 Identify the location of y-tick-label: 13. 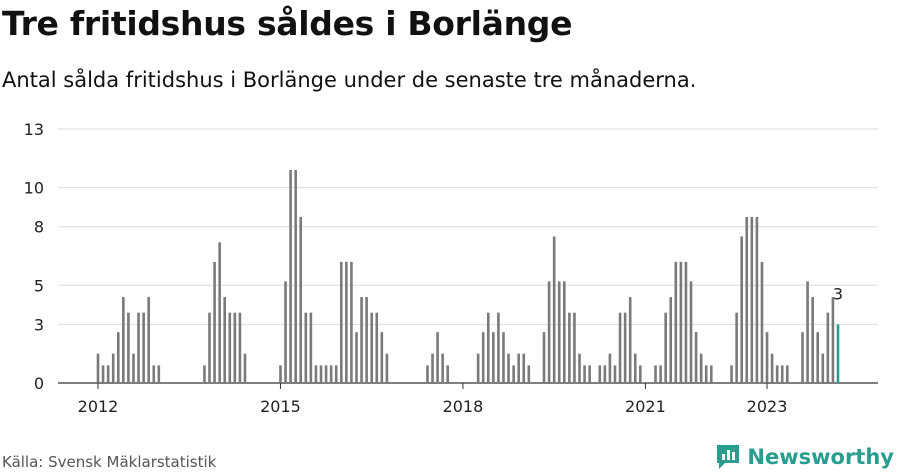
(34, 129).